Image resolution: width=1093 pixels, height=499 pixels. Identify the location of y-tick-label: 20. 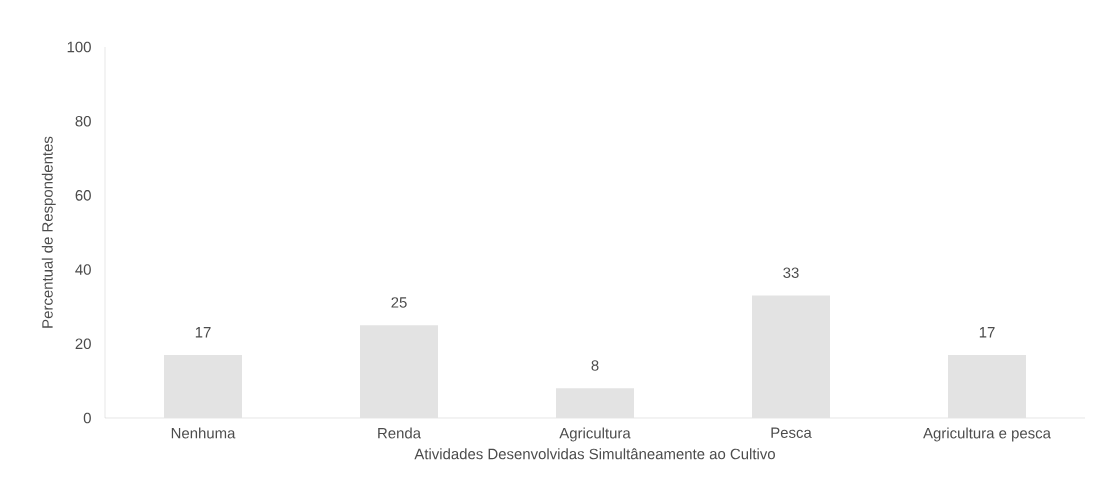
(83, 344).